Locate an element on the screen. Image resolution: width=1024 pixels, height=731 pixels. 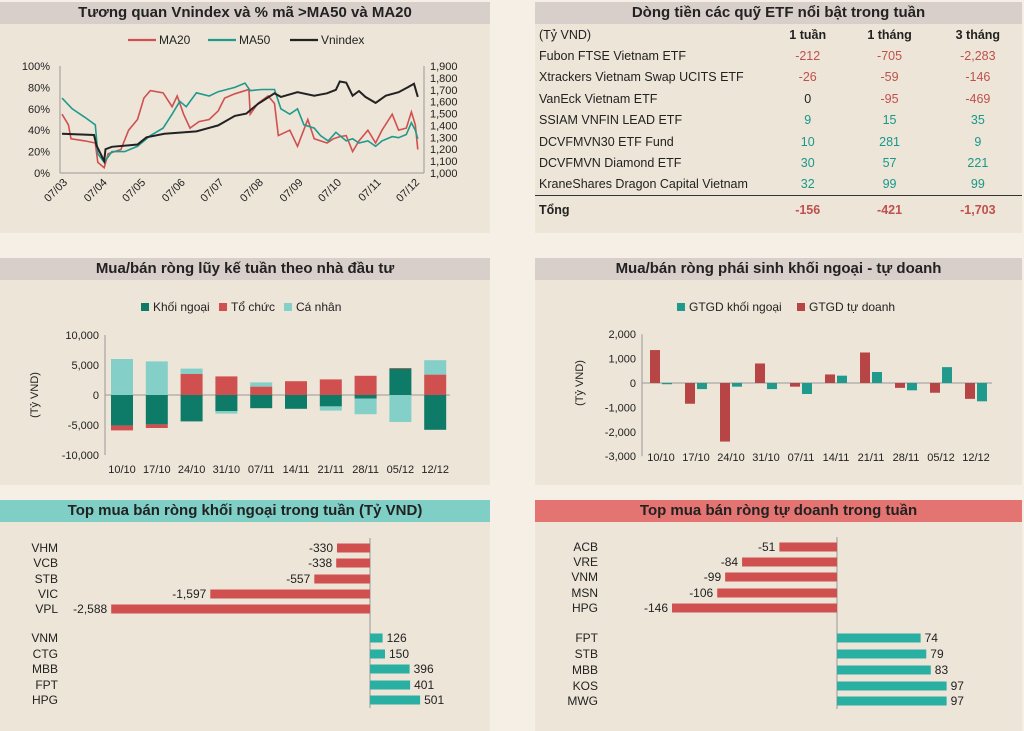
table-row: DCVFMVN30 ETF Fund 10 281 9 is located at coordinates (778, 141).